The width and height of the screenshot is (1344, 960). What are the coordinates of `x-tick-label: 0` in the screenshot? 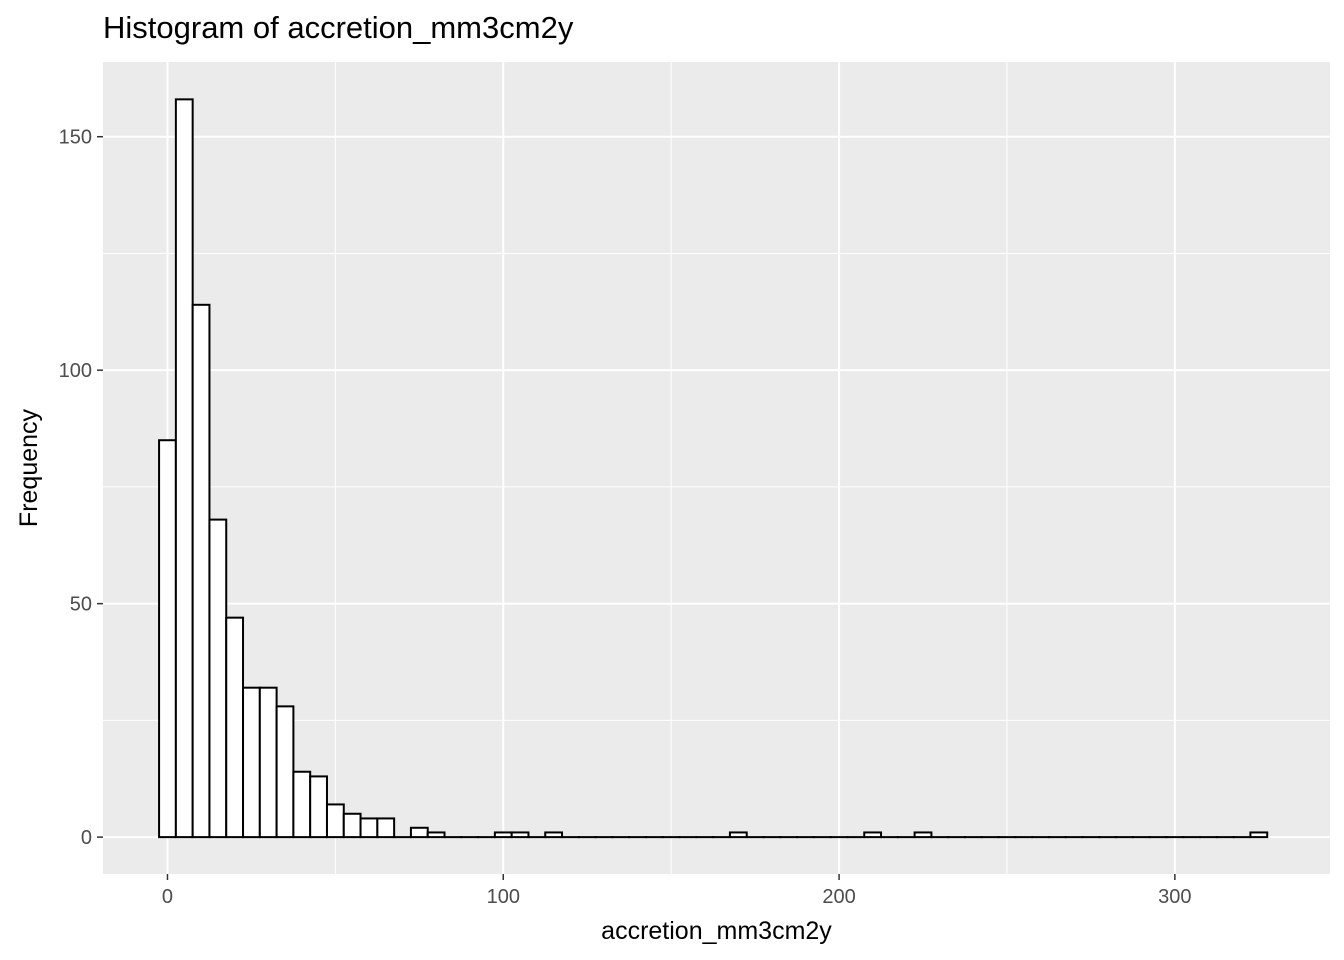 It's located at (167, 897).